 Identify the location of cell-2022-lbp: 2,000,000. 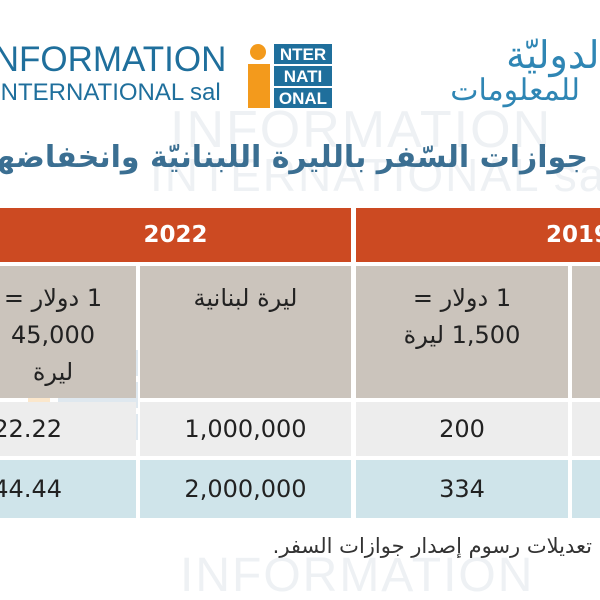
(245, 489).